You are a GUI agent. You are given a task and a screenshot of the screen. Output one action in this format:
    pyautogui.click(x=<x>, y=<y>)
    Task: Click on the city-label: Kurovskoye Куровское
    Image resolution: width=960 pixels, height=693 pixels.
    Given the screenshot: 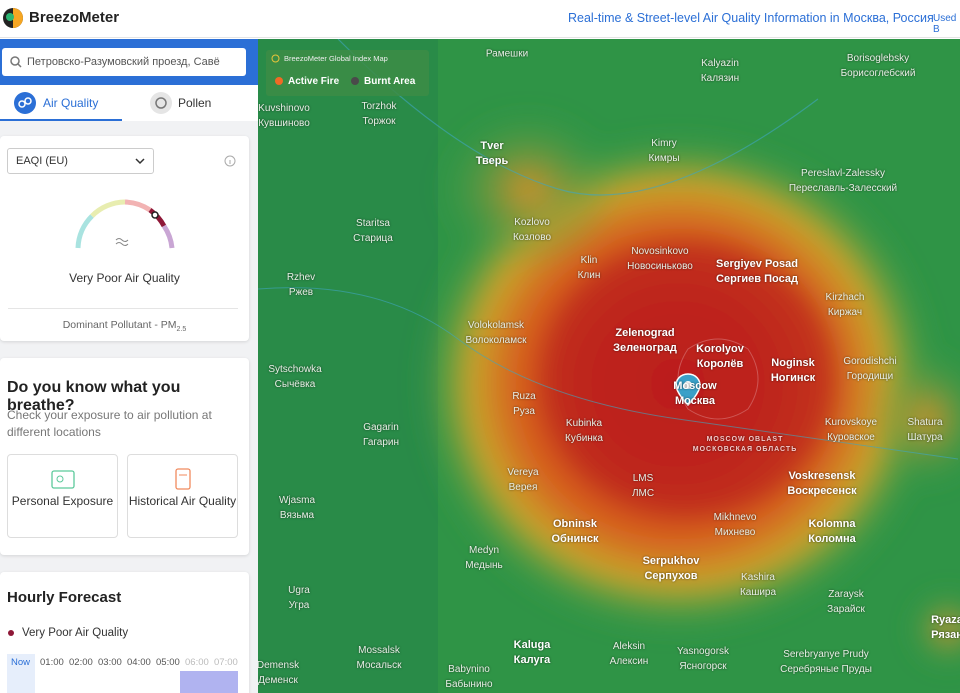 What is the action you would take?
    pyautogui.click(x=851, y=430)
    